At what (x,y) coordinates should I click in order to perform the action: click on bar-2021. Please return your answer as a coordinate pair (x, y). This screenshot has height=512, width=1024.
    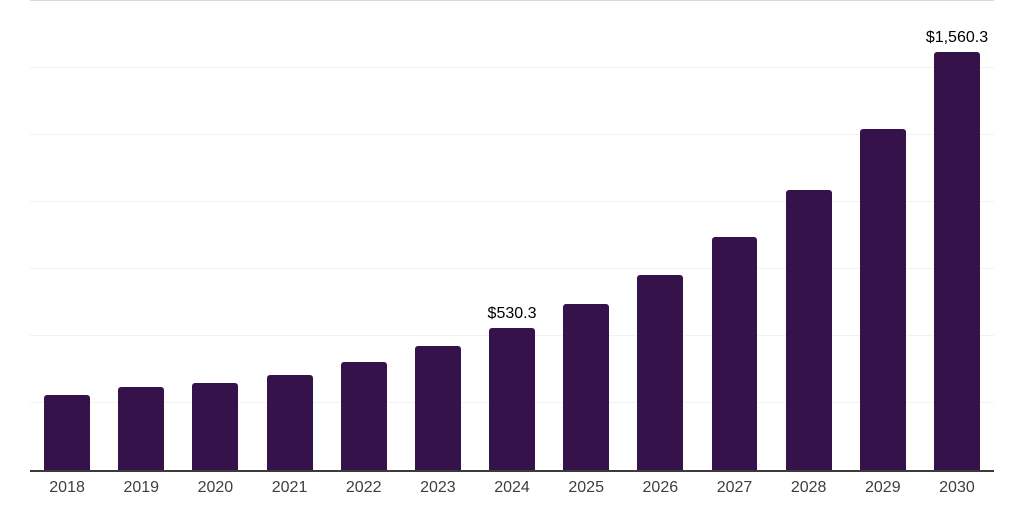
    Looking at the image, I should click on (289, 422).